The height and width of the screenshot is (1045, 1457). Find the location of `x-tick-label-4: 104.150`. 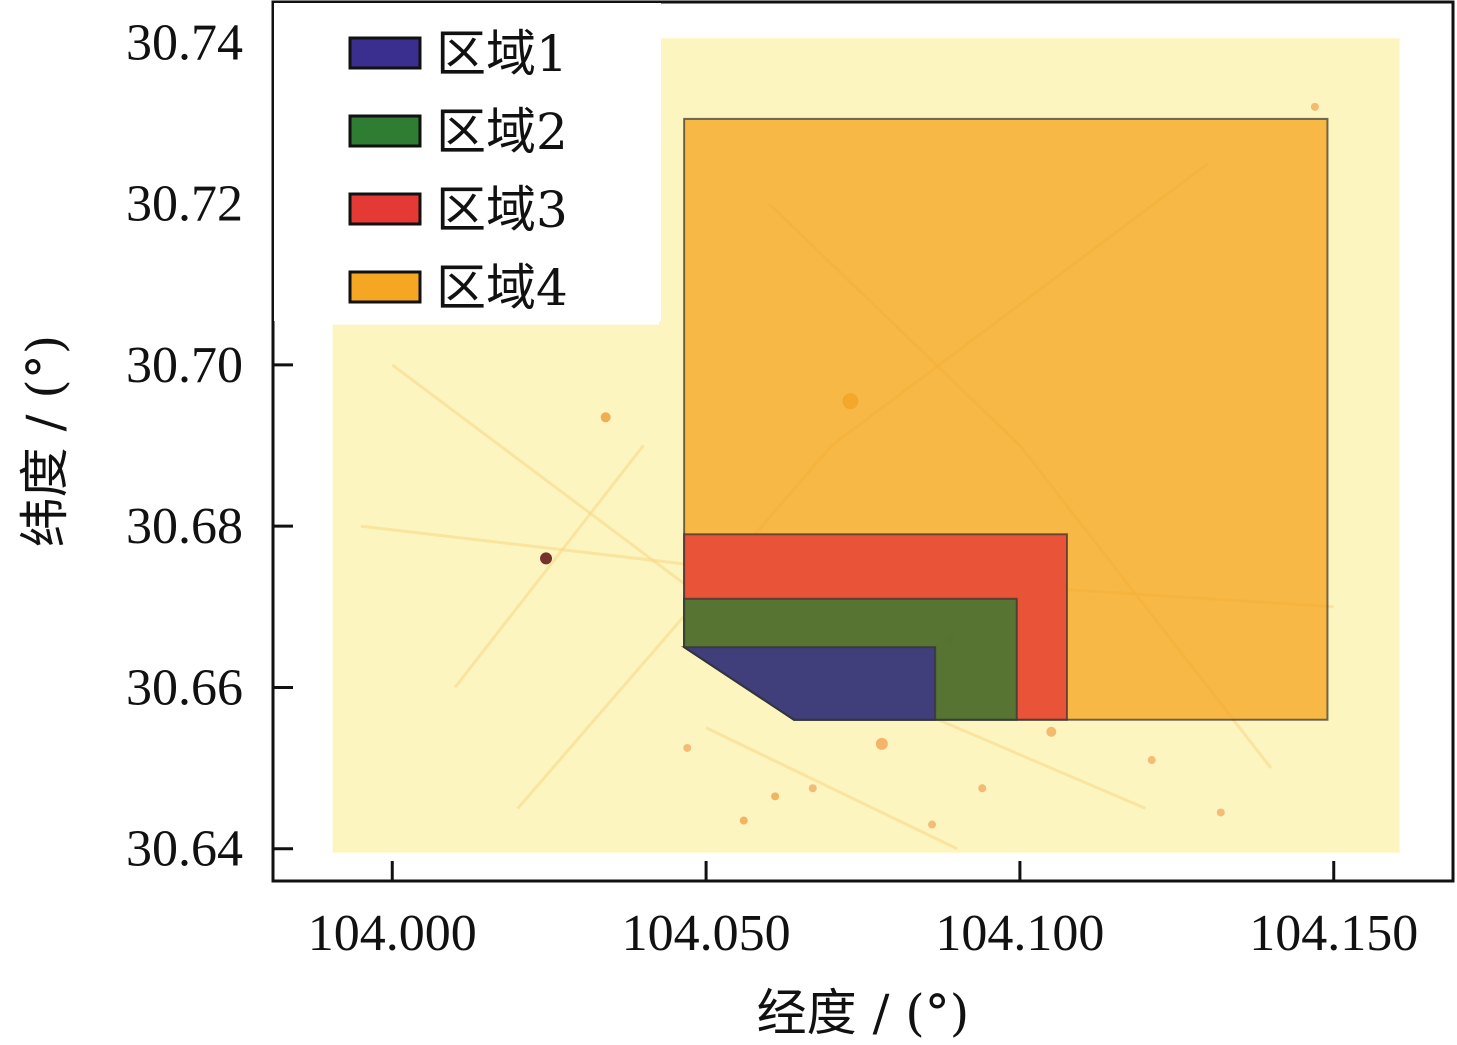

x-tick-label-4: 104.150 is located at coordinates (1333, 933).